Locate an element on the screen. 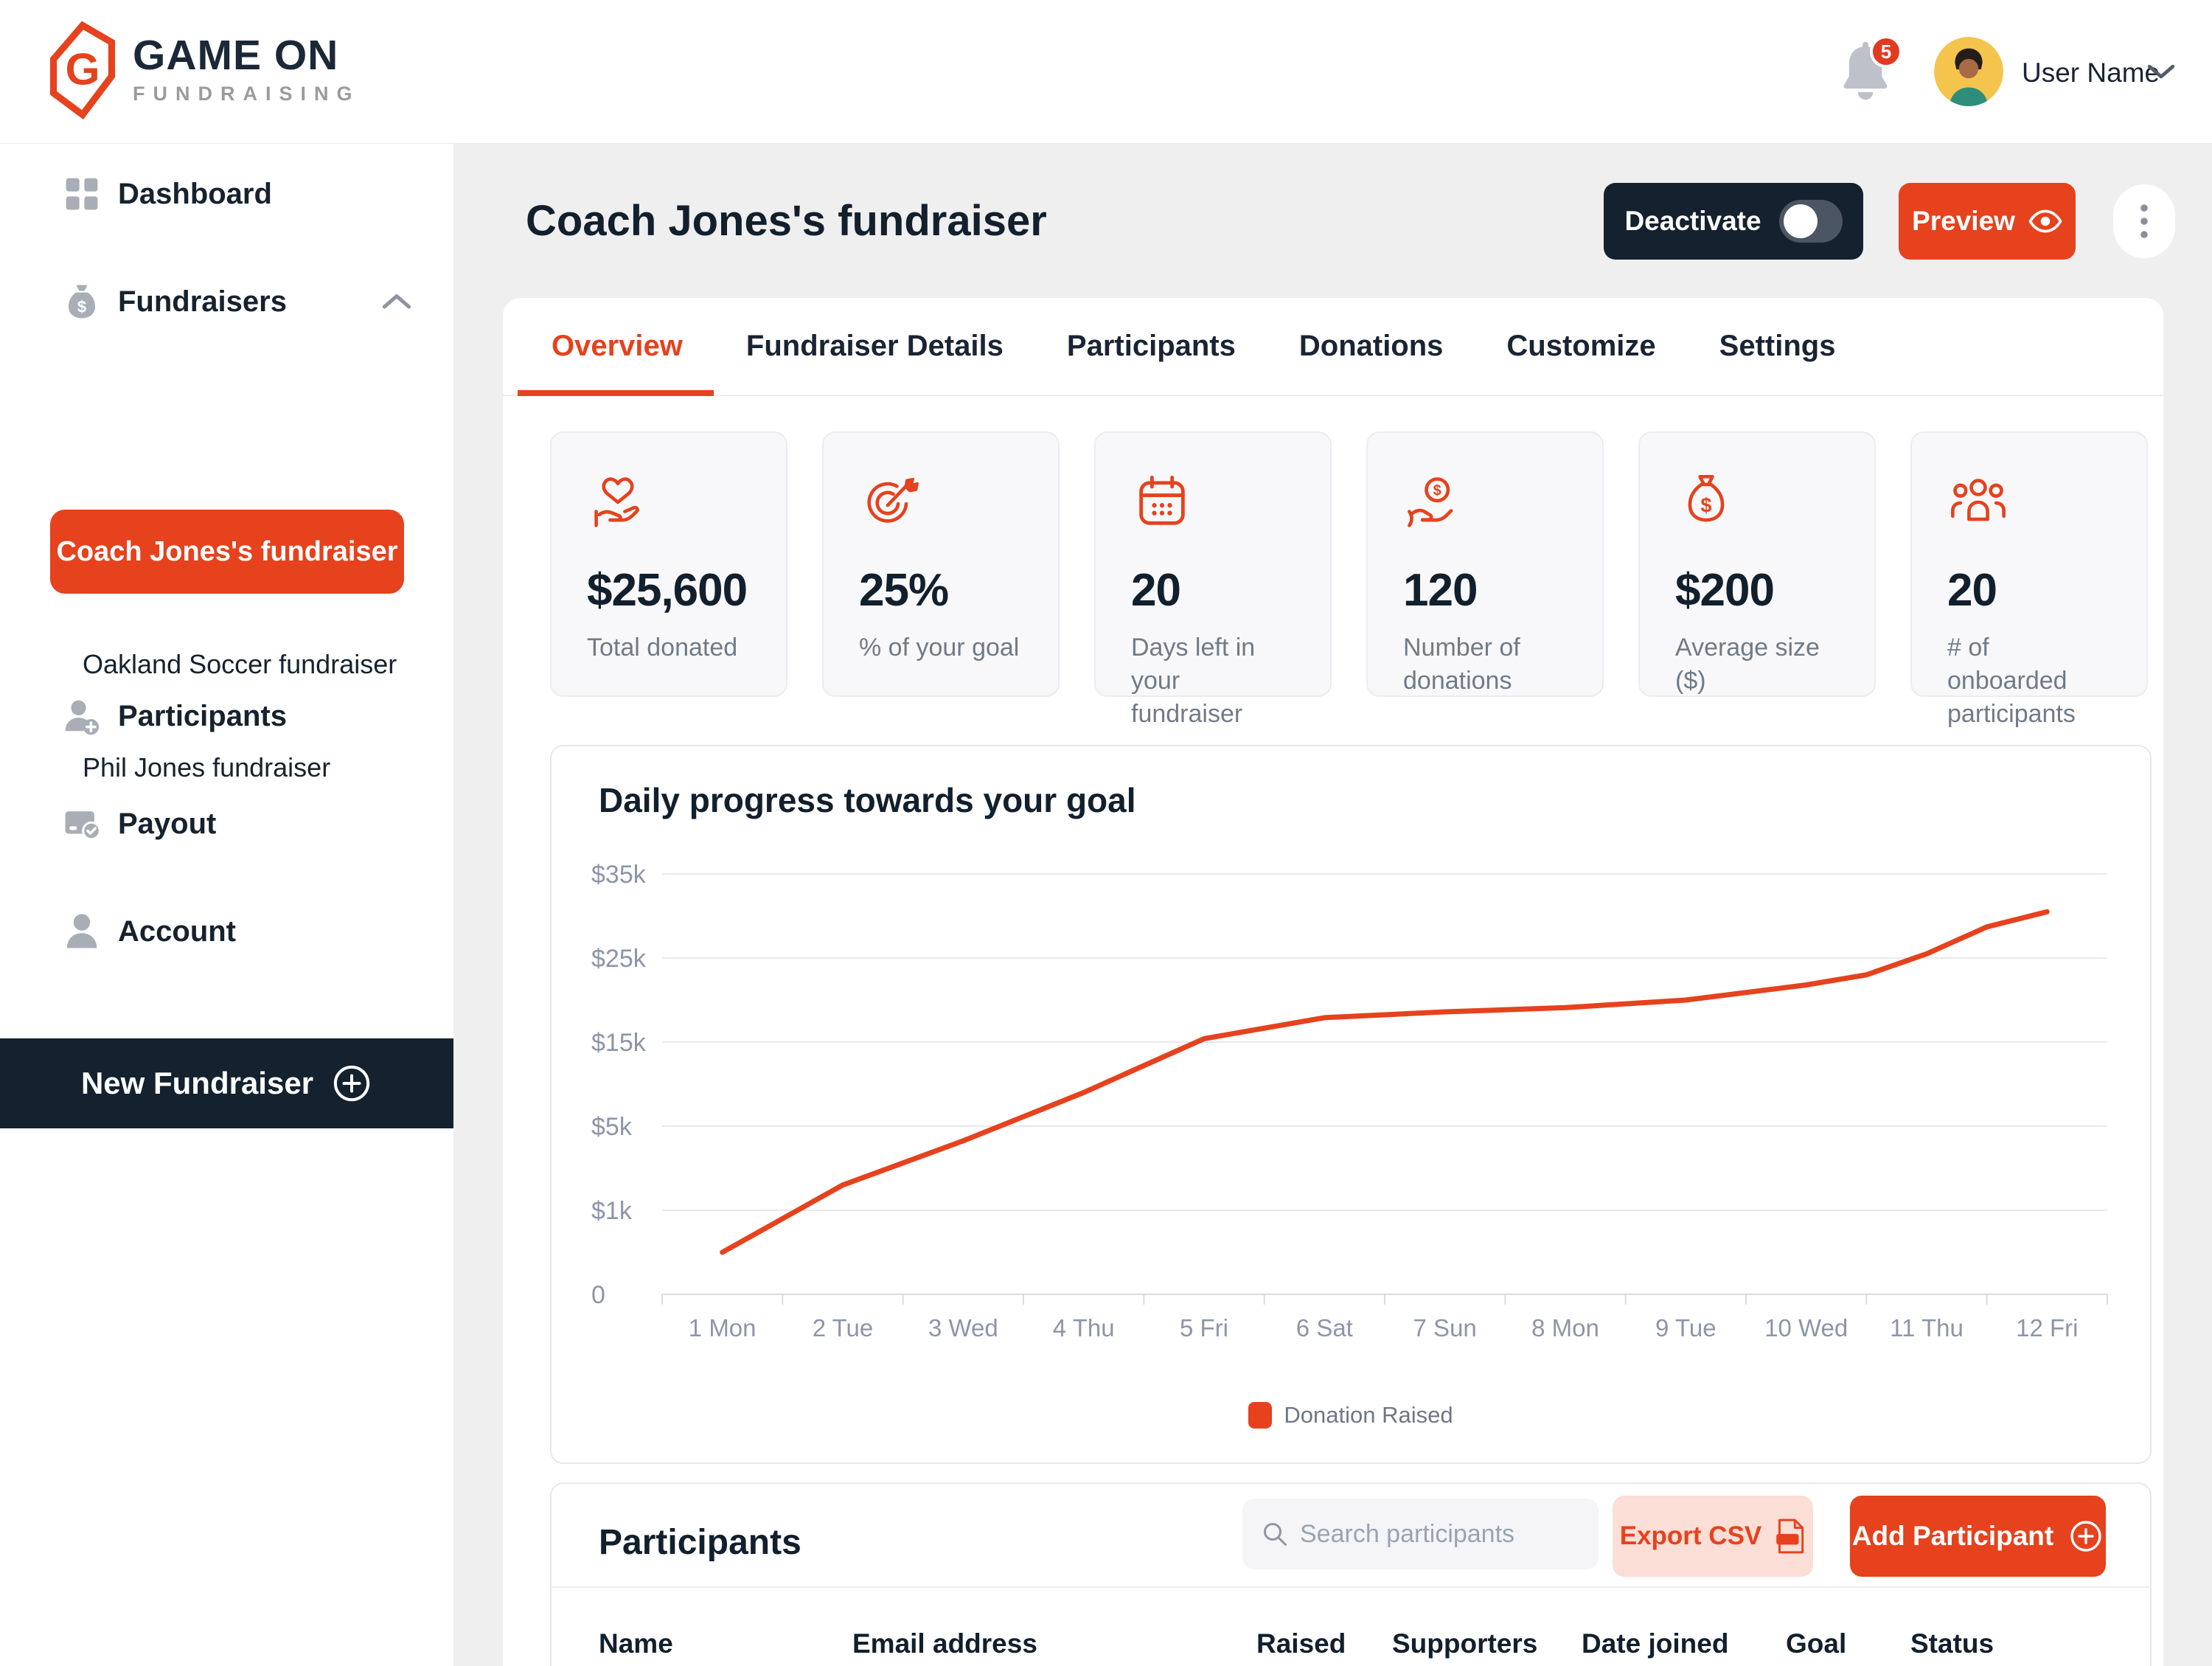 This screenshot has height=1666, width=2212. svg-text: 12 Fri is located at coordinates (2047, 1328).